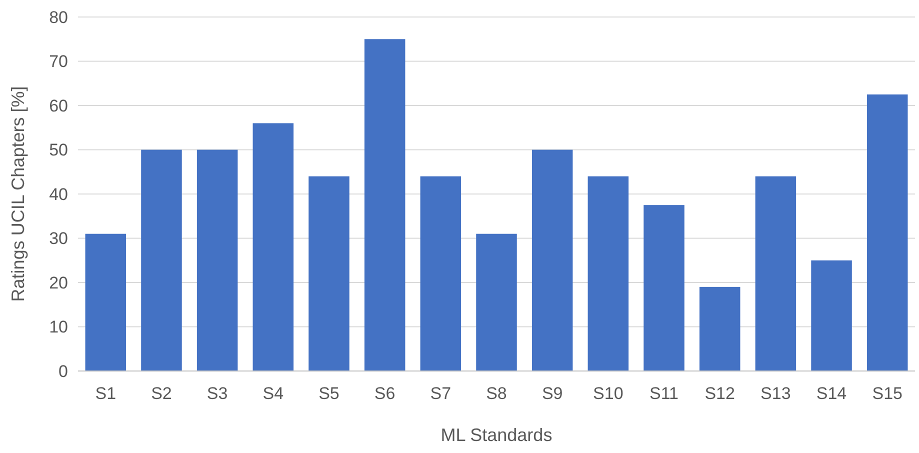 The image size is (919, 453). I want to click on y-tick-label: 30, so click(58, 238).